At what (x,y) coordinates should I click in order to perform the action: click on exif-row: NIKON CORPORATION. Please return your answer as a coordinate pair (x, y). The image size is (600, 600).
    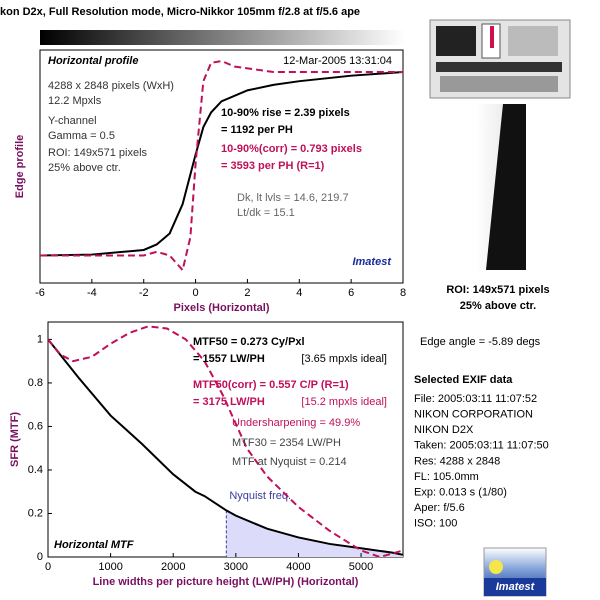
    Looking at the image, I should click on (473, 415).